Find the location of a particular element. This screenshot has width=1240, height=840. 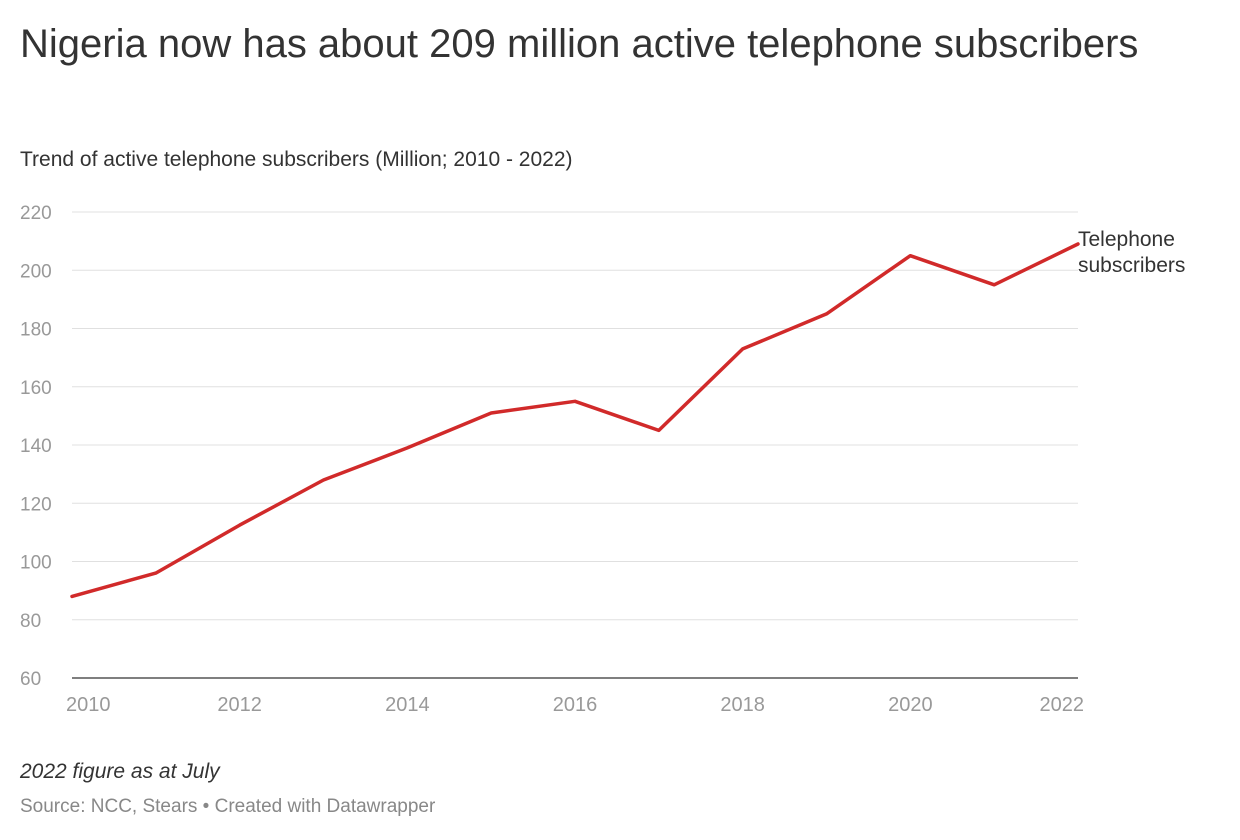

y-tick-label: 160 is located at coordinates (36, 388).